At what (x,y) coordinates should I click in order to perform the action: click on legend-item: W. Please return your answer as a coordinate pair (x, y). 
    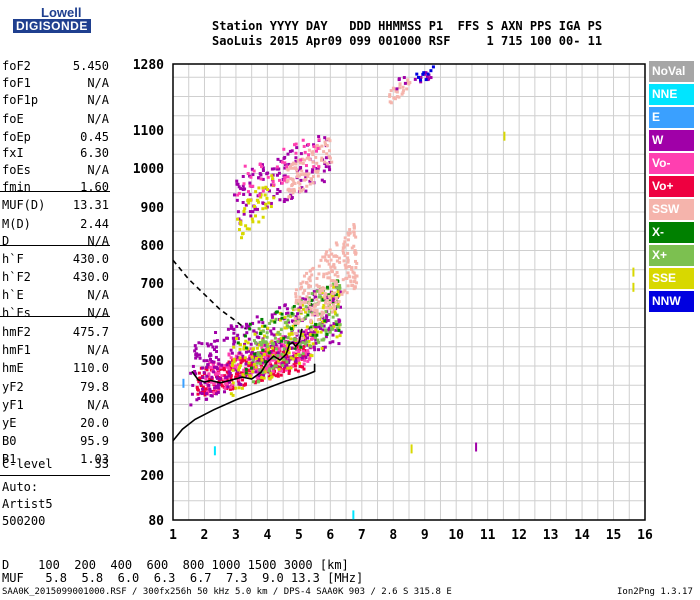
    Looking at the image, I should click on (671, 140).